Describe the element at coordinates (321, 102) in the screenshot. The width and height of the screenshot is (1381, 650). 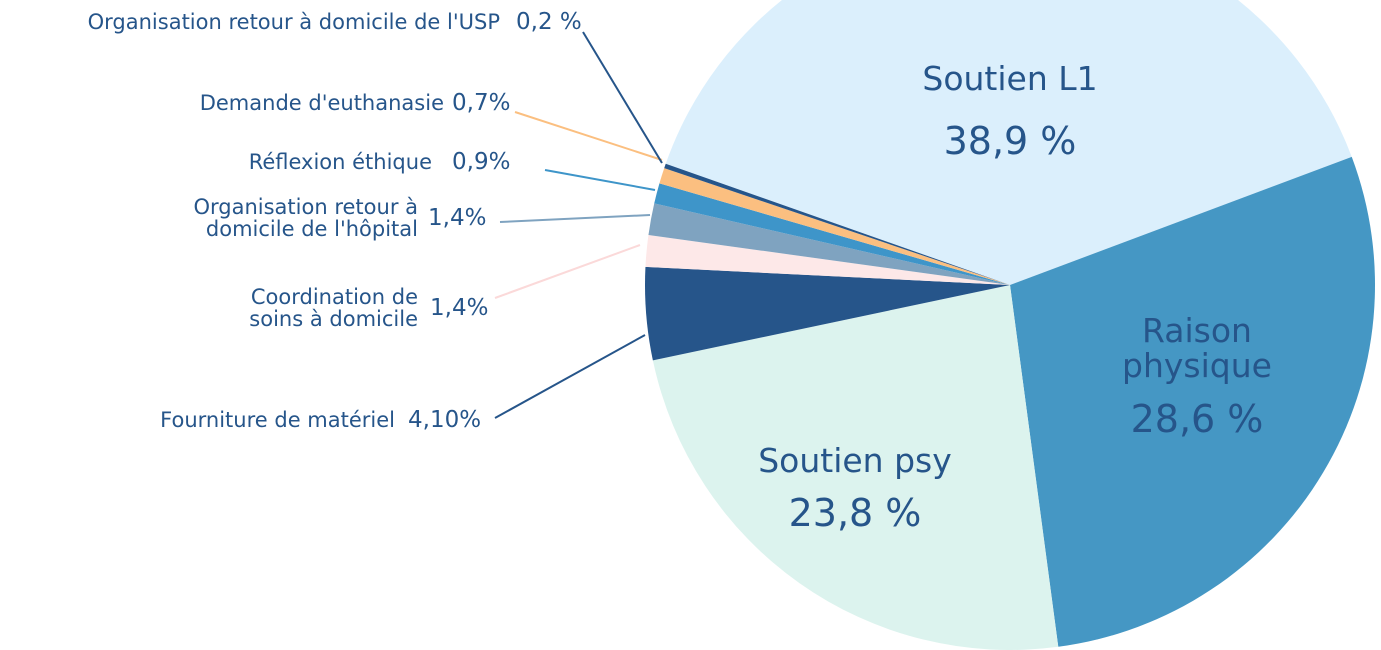
I see `slice-name: Demande d'euthanasie` at that location.